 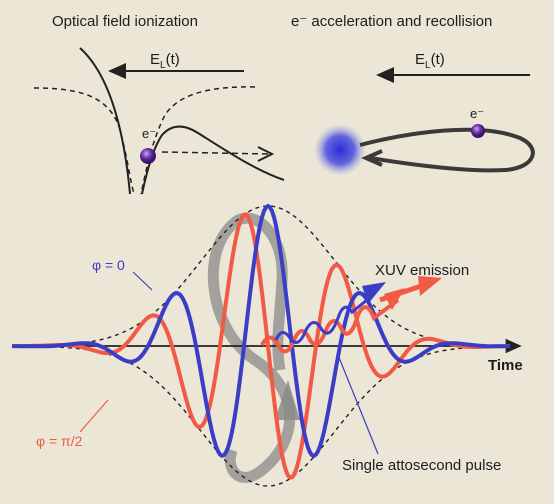 I want to click on phi-zero-label: φ = 0, so click(x=108, y=265).